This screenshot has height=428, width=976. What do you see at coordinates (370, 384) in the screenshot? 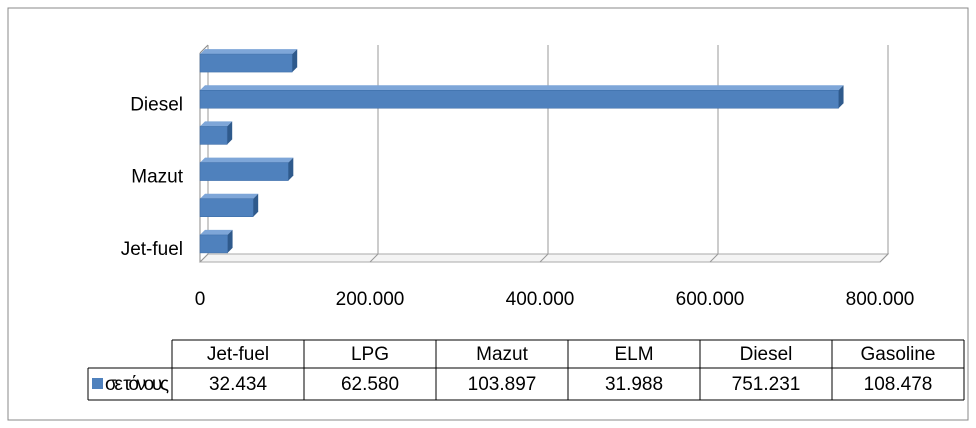
I see `data-label: 62.580` at bounding box center [370, 384].